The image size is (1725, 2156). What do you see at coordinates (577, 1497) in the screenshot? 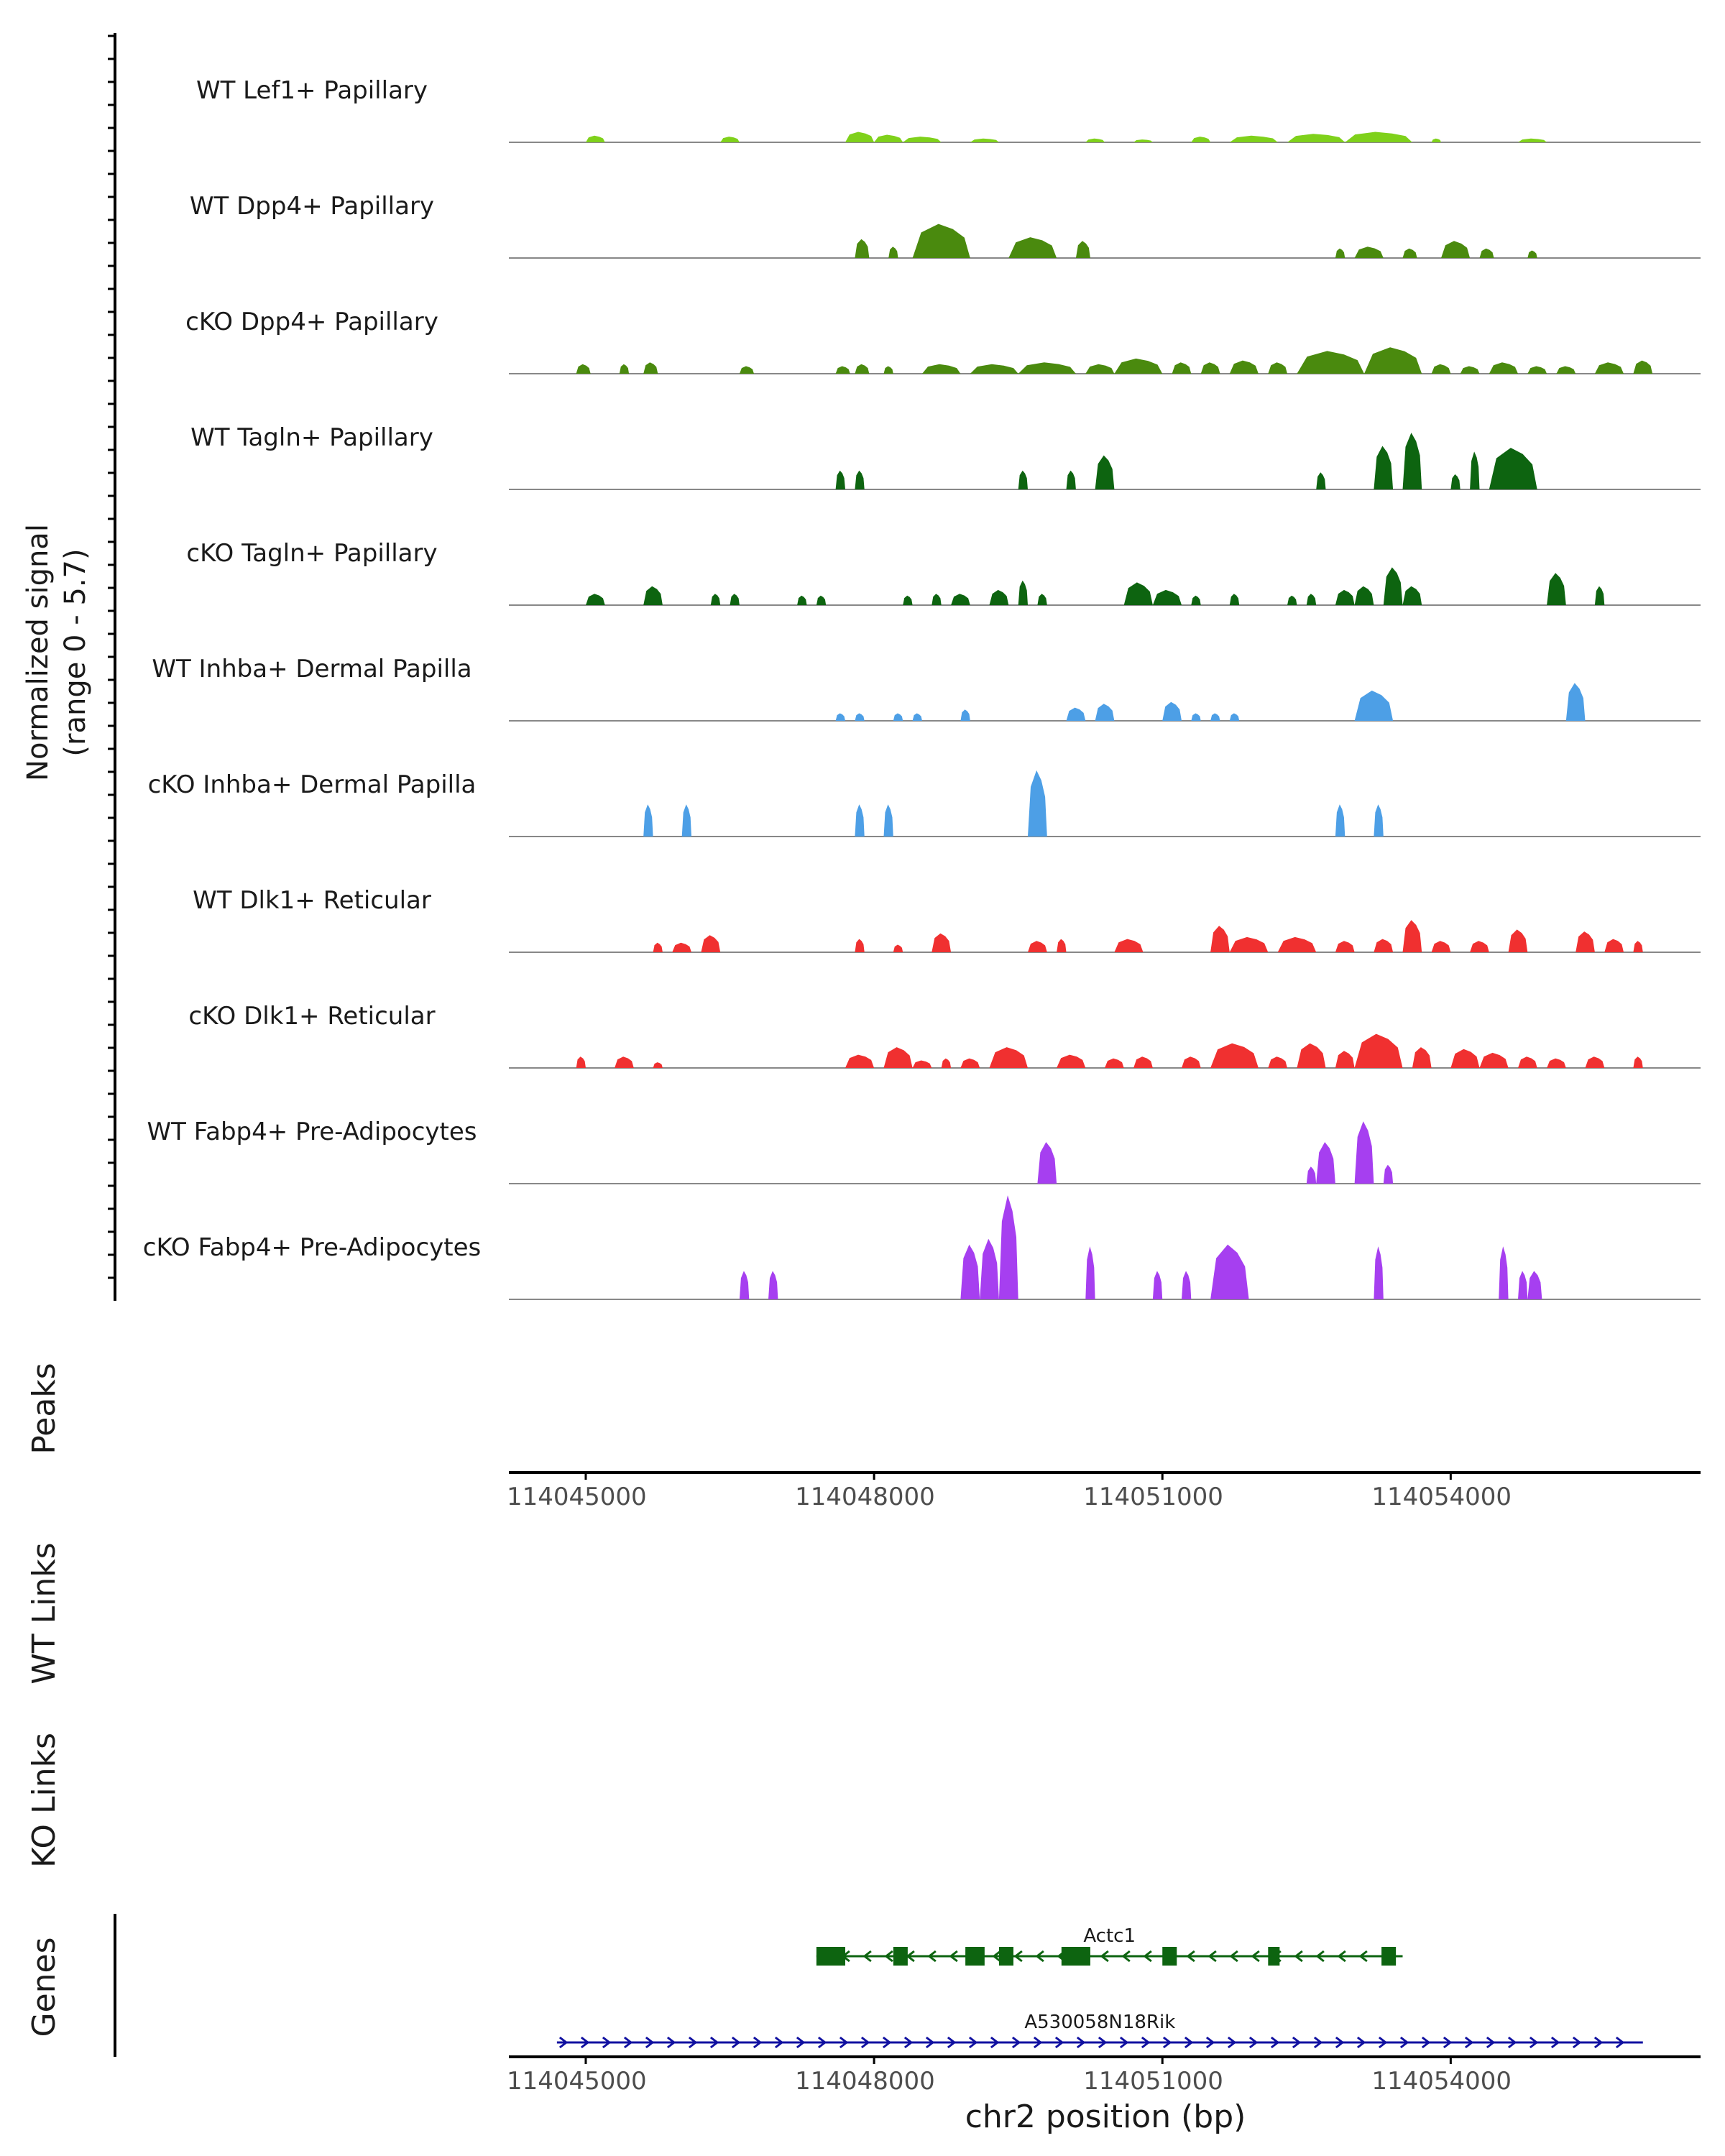
I see `x-tick-label: 114045000` at bounding box center [577, 1497].